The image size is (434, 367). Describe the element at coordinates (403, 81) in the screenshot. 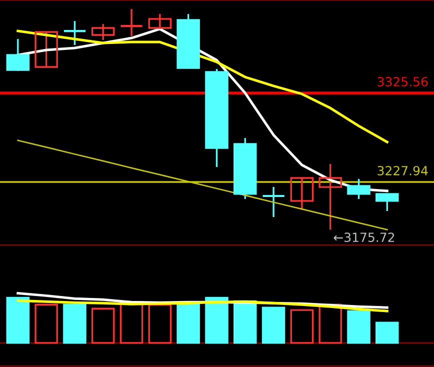

I see `ref-line-label: 3325.56` at that location.